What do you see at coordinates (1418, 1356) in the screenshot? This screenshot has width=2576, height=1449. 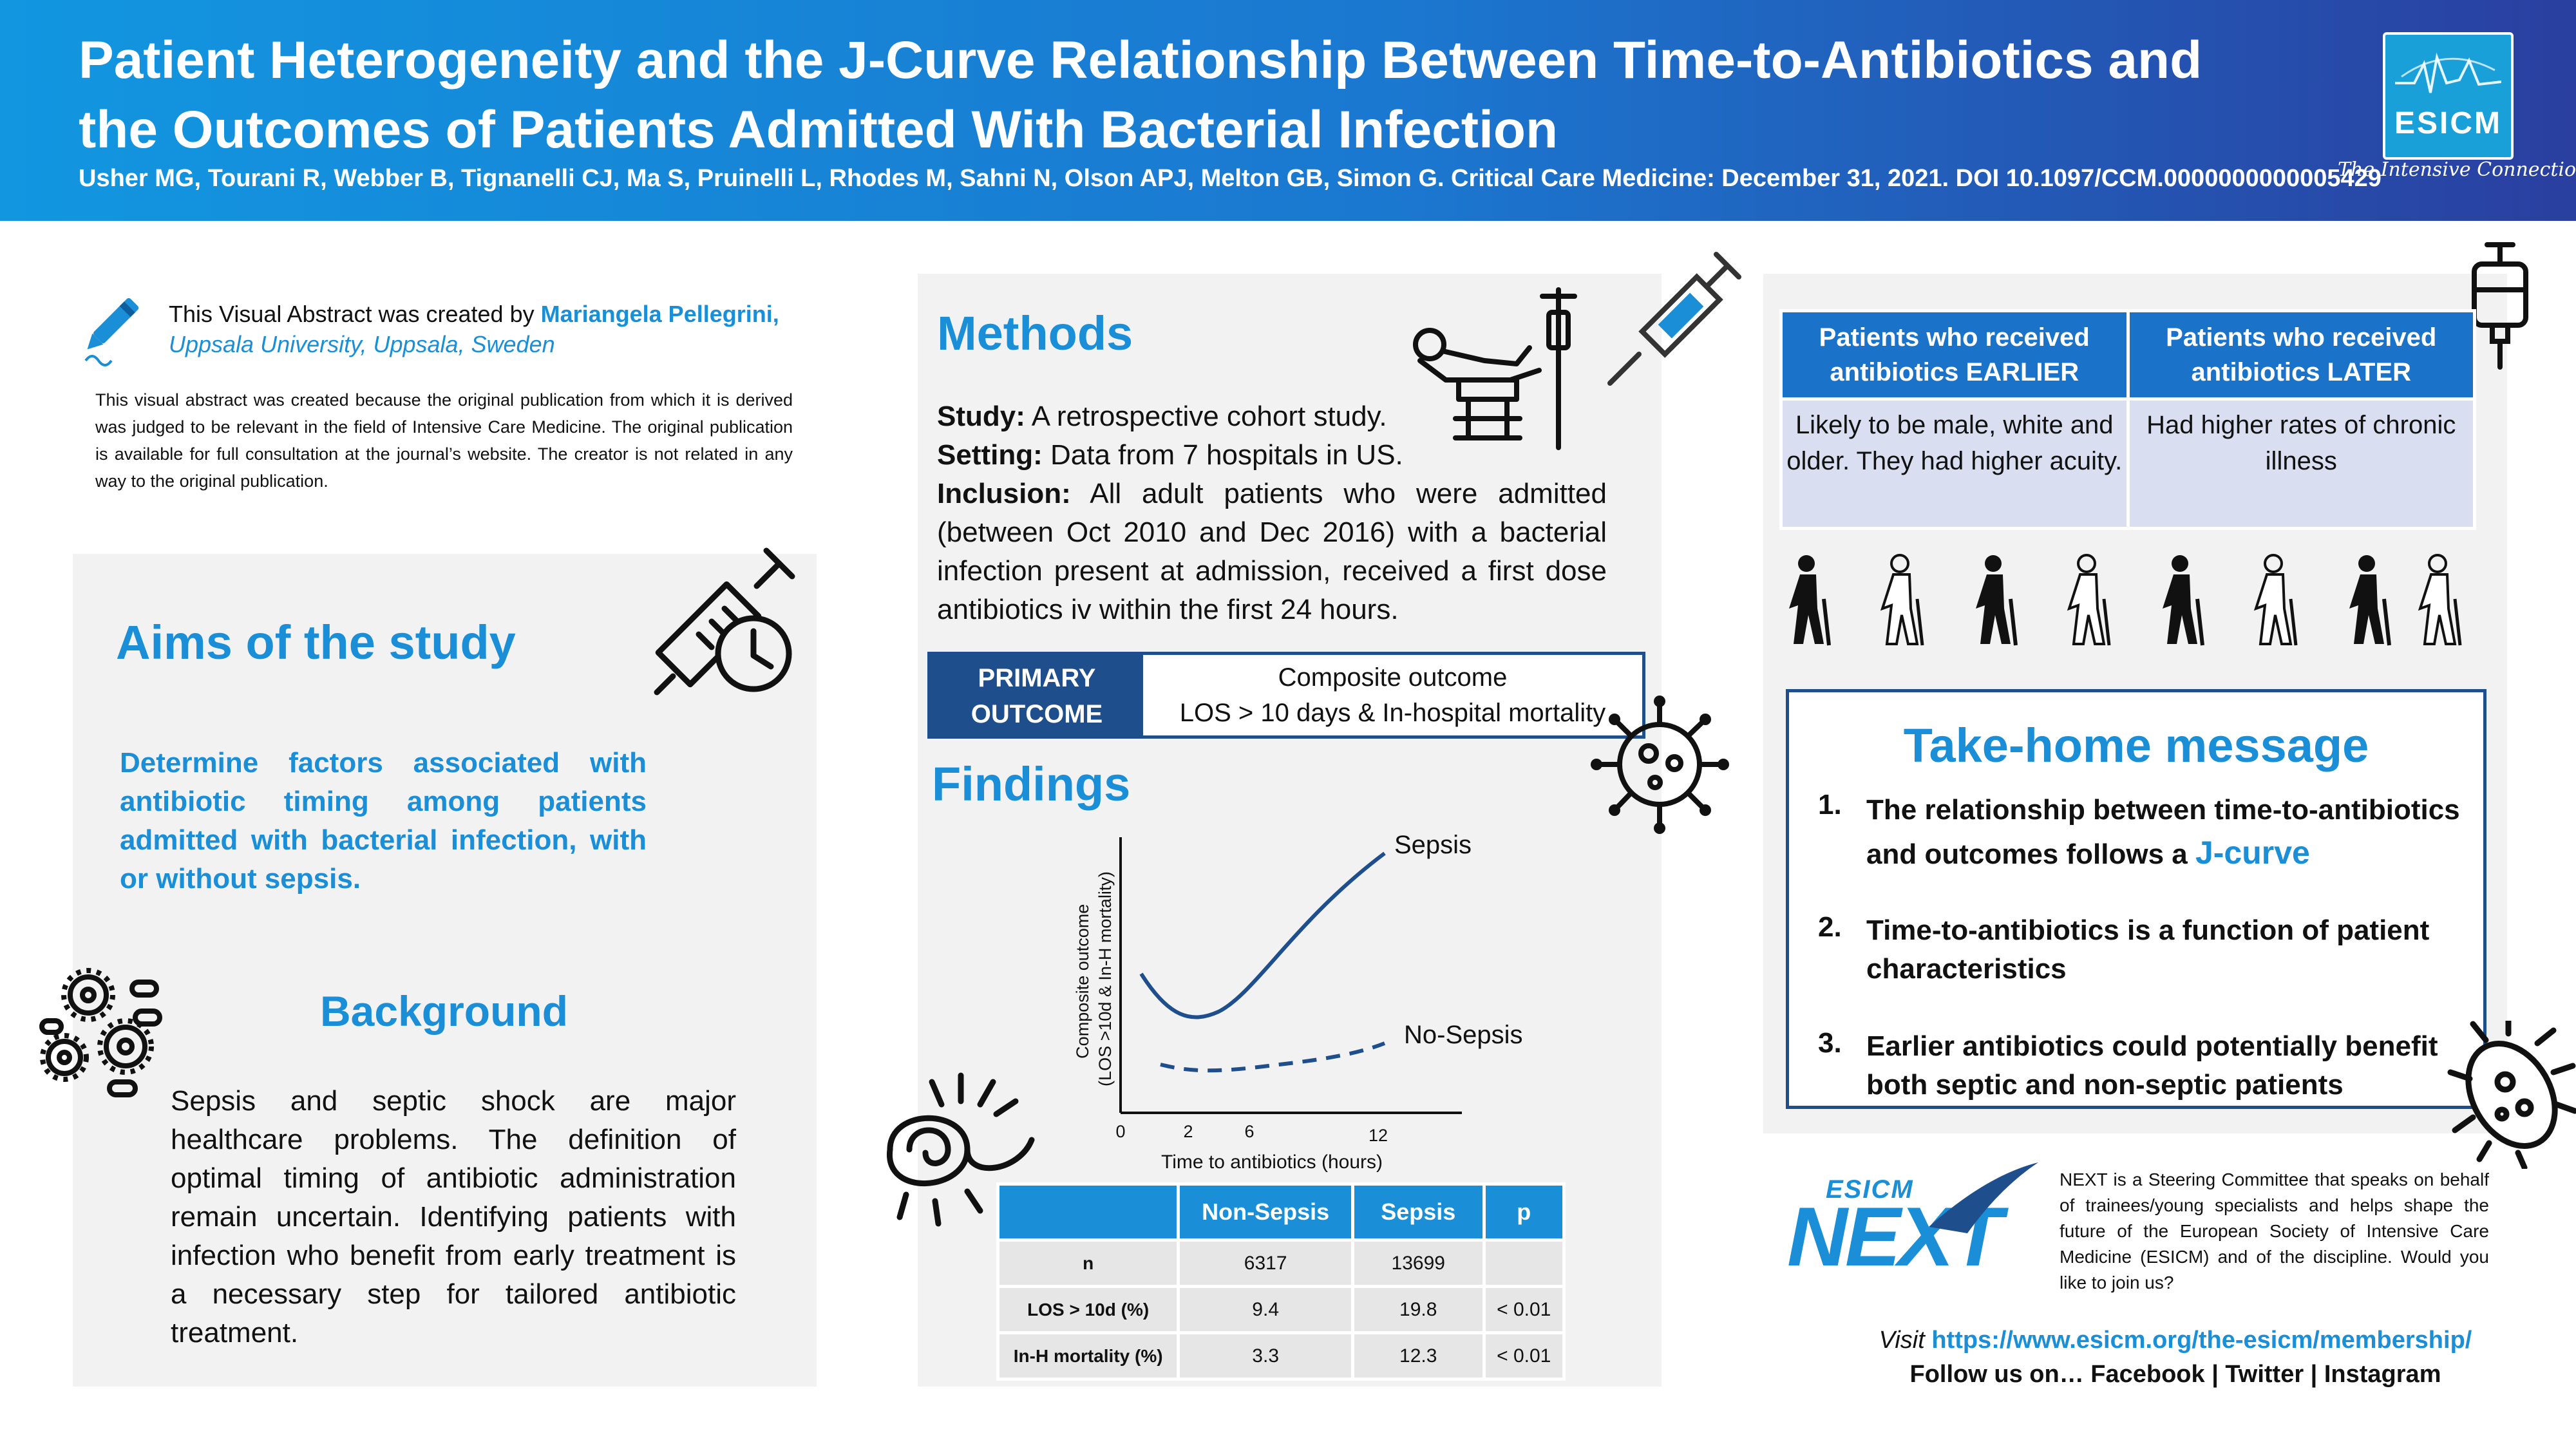 I see `table-cell: 12.3` at bounding box center [1418, 1356].